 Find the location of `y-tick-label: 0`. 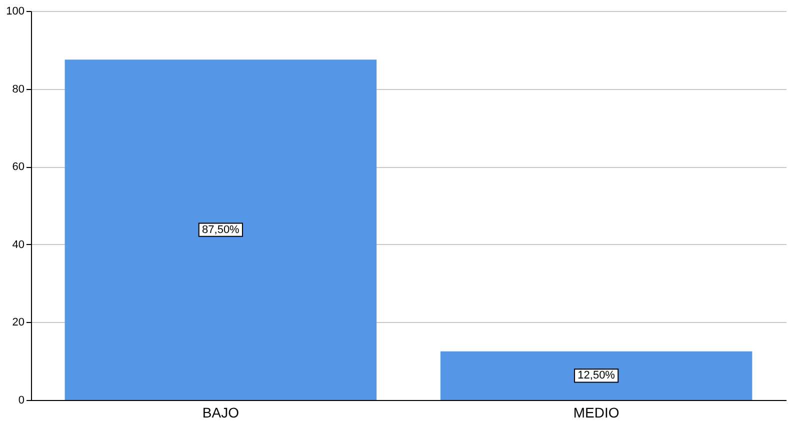

y-tick-label: 0 is located at coordinates (21, 400).